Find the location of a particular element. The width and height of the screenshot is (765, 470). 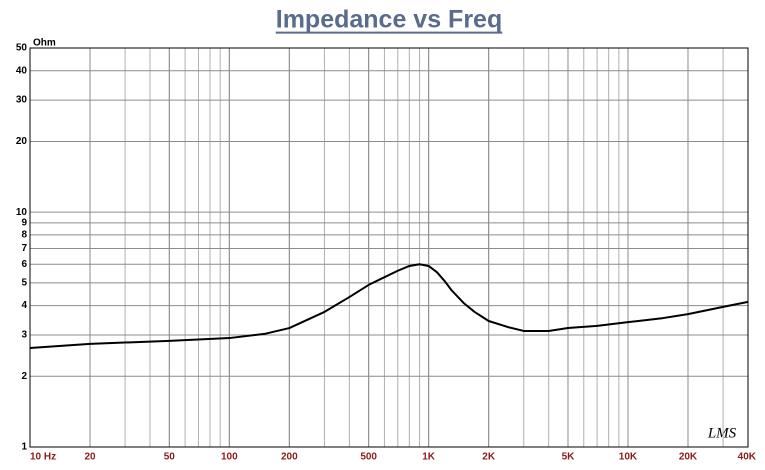

x-tick-label: 5K is located at coordinates (569, 457).